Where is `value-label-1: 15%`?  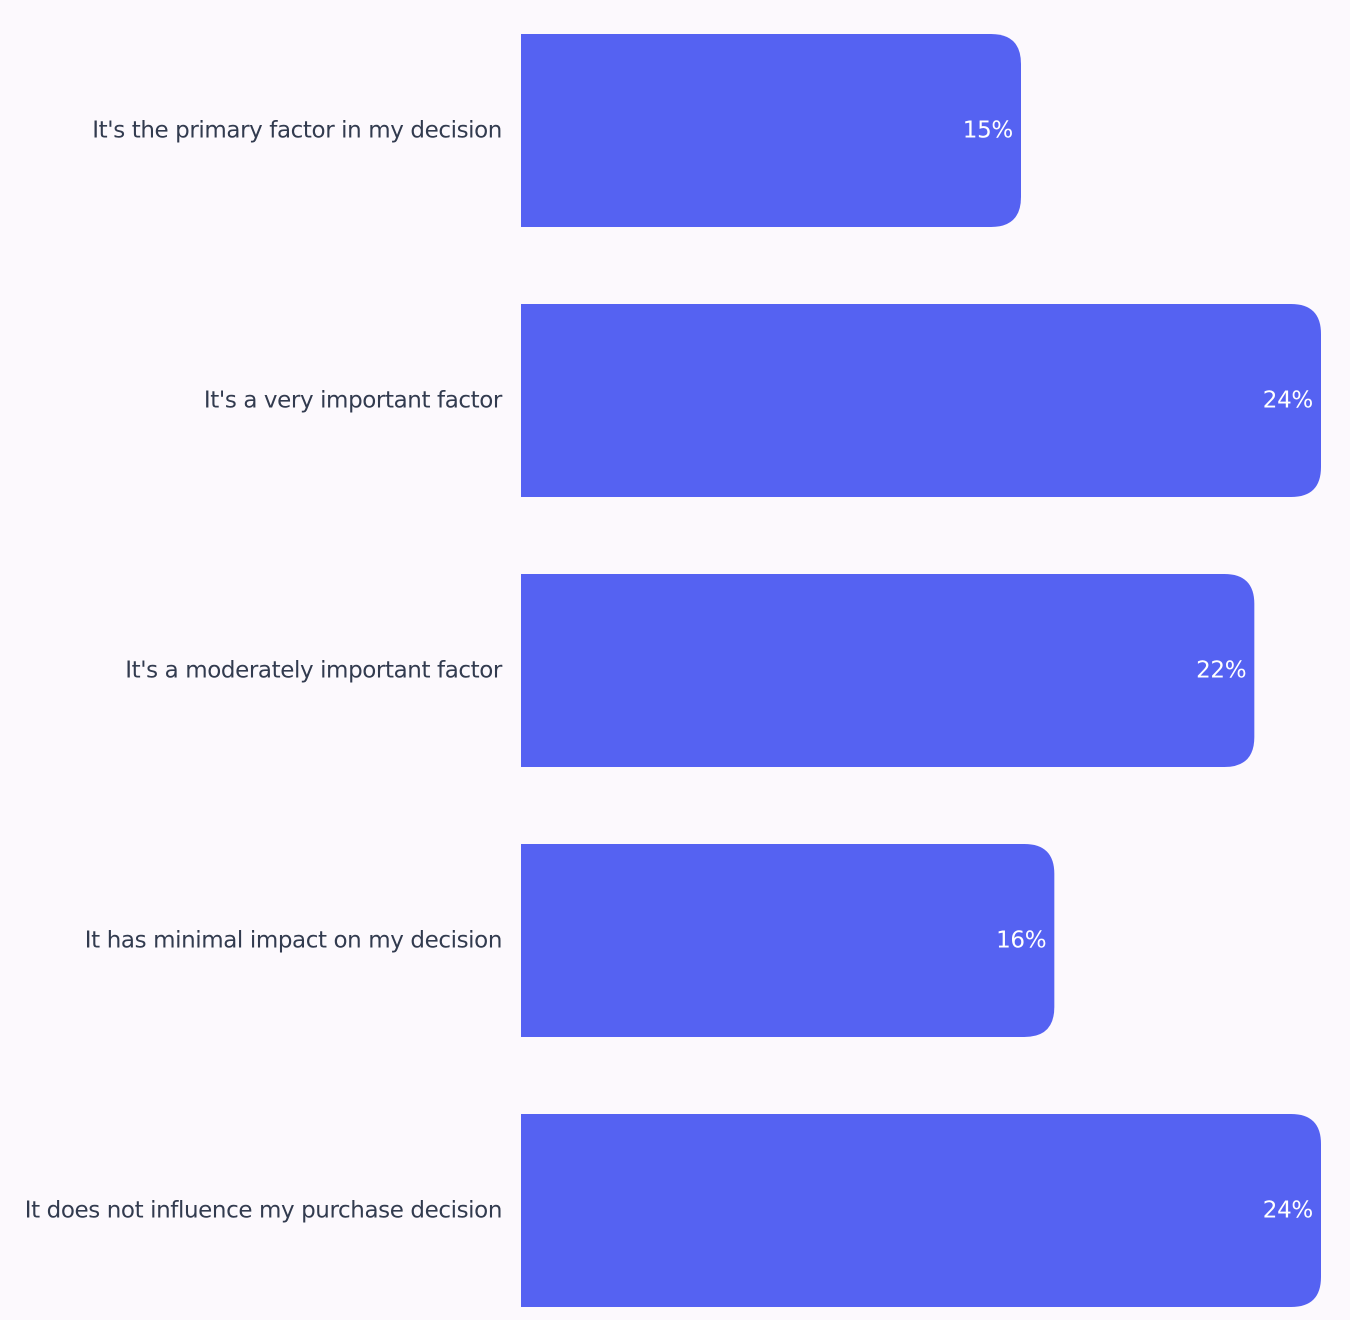
value-label-1: 15% is located at coordinates (988, 131).